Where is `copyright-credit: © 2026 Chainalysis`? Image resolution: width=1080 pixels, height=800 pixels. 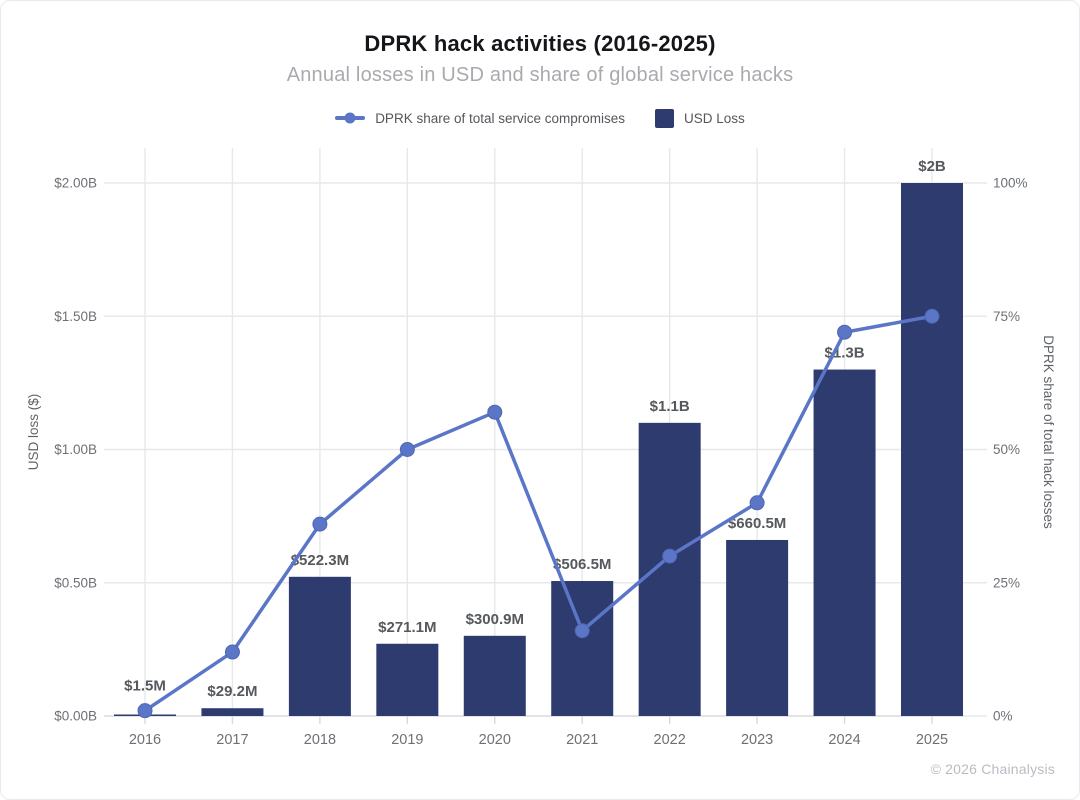
copyright-credit: © 2026 Chainalysis is located at coordinates (992, 769).